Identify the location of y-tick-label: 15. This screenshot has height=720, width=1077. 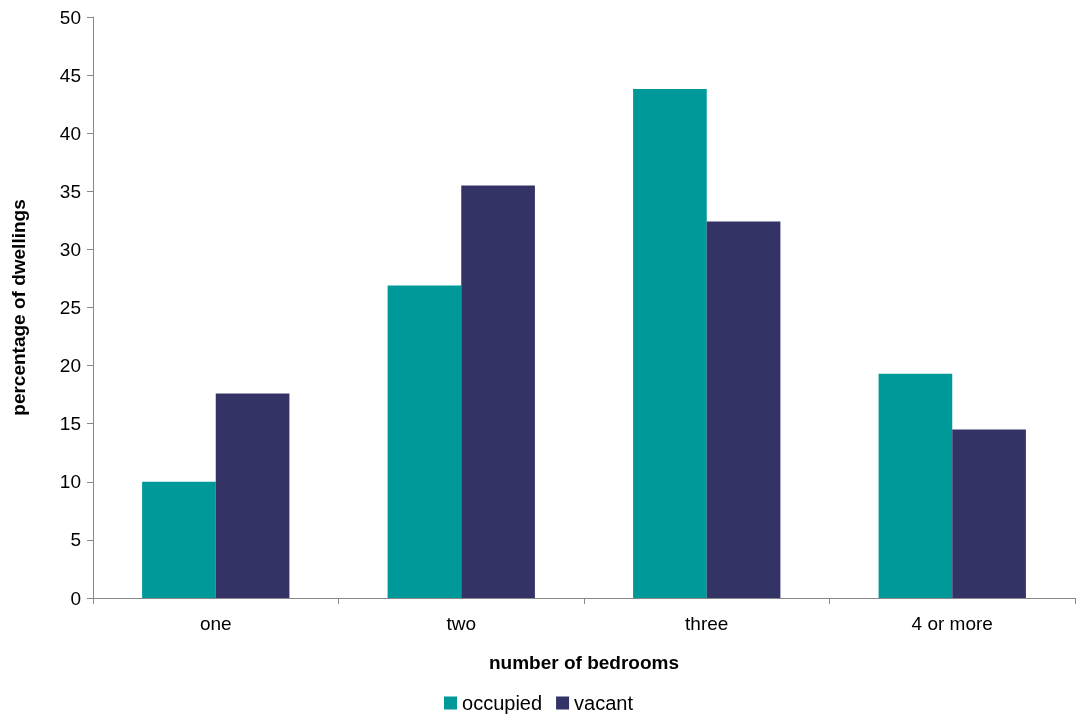
(70, 424).